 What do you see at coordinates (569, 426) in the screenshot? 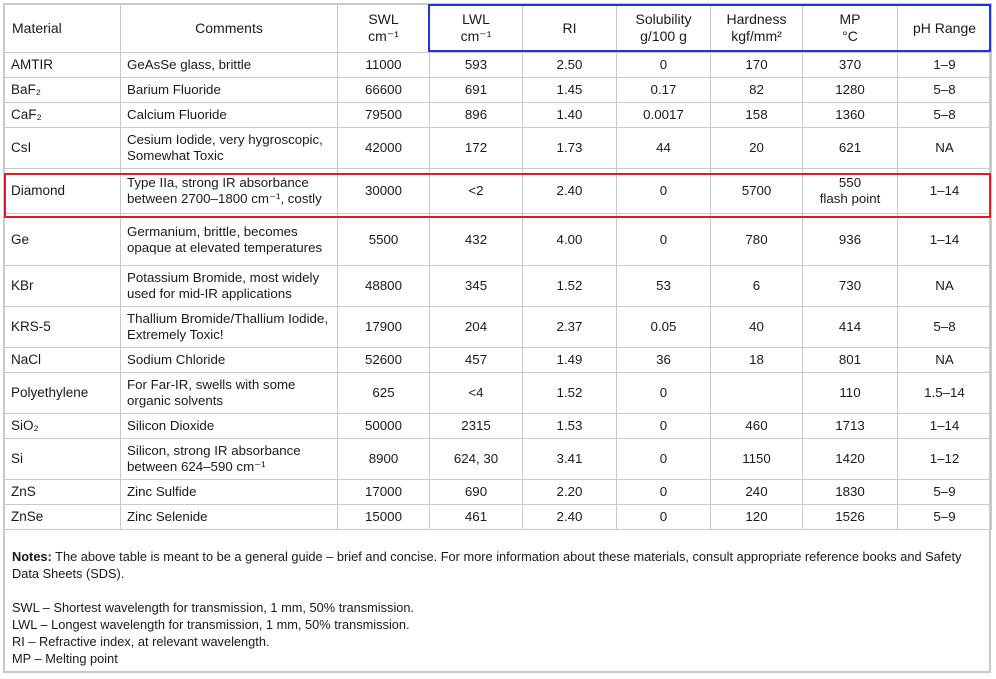
I see `cell-ri: 1.53` at bounding box center [569, 426].